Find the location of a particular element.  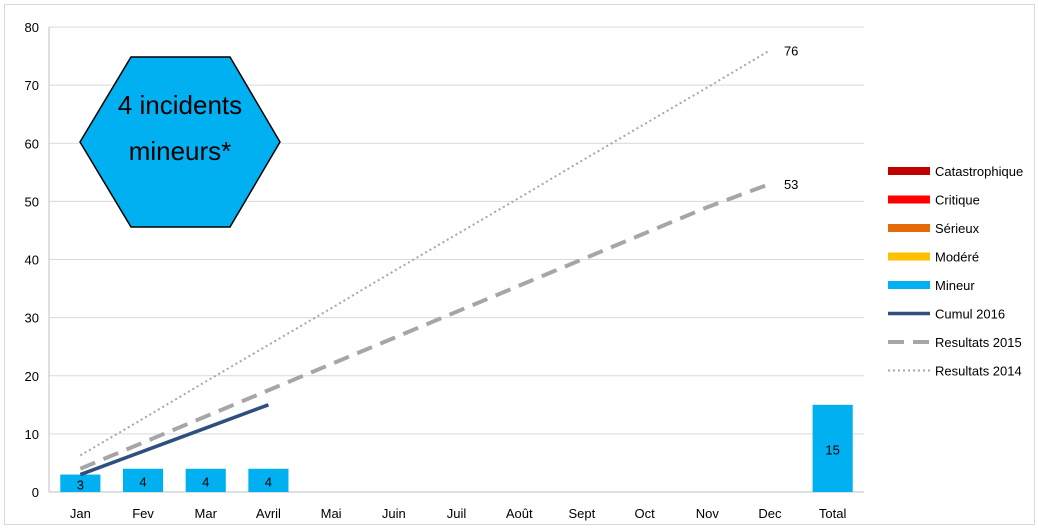

legend-label: Cumul 2016 is located at coordinates (970, 314).